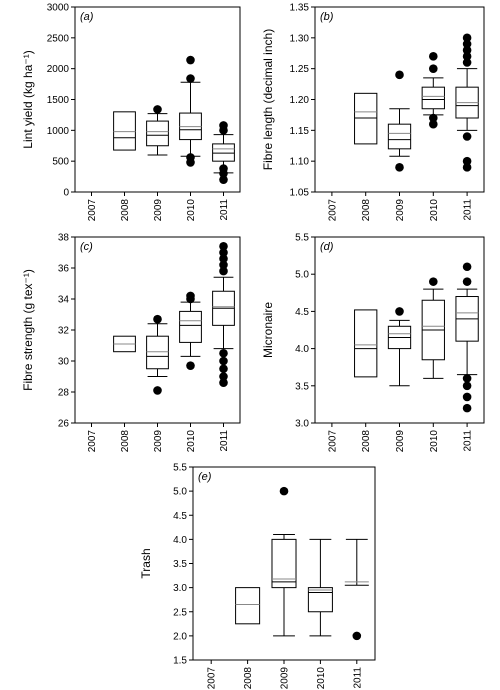 This screenshot has width=500, height=690. I want to click on y-tick-label: 2000, so click(58, 69).